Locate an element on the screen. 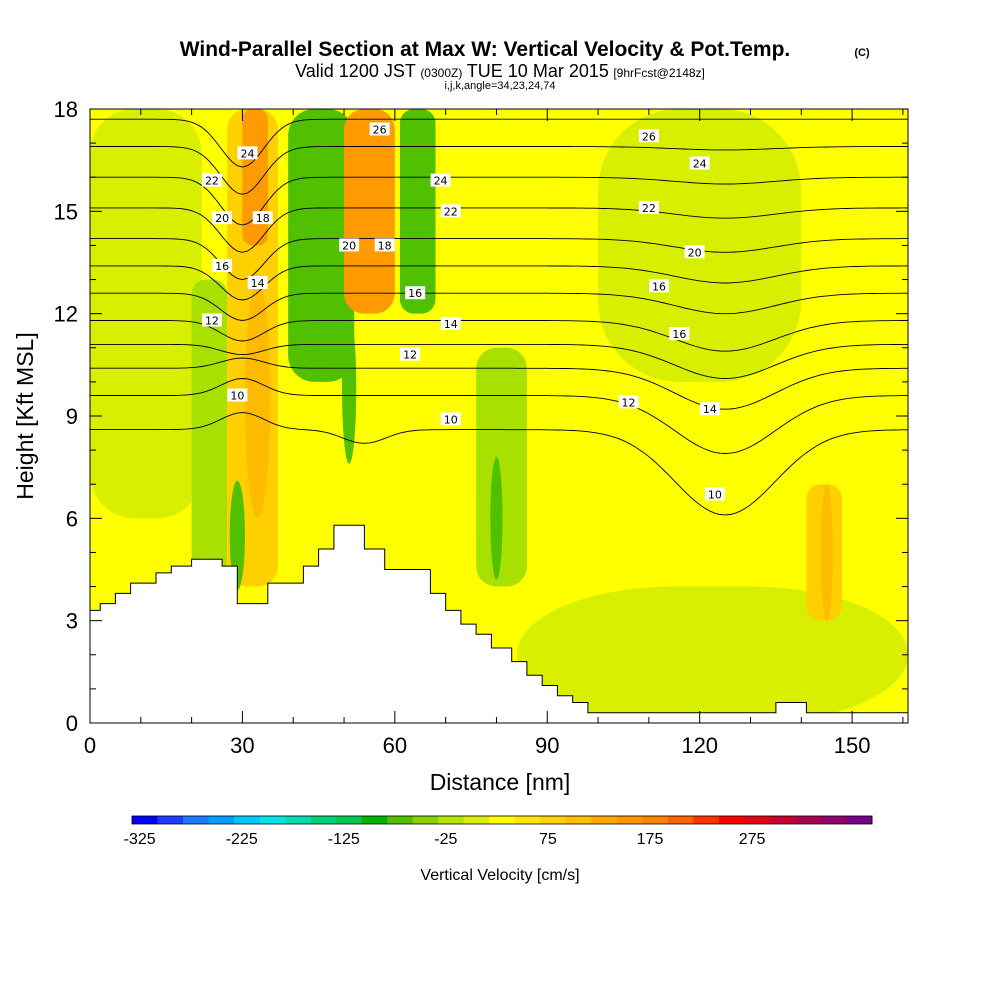 This screenshot has width=1000, height=1000. contour-label: 10 is located at coordinates (450, 419).